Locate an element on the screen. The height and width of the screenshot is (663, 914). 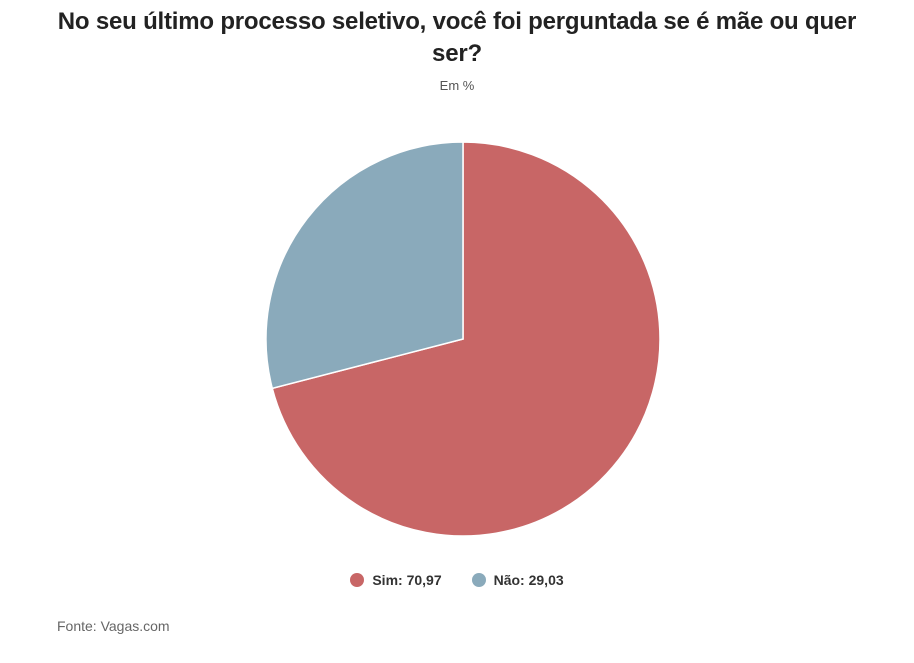
legend-item-sim: Sim: 70,97 is located at coordinates (396, 580).